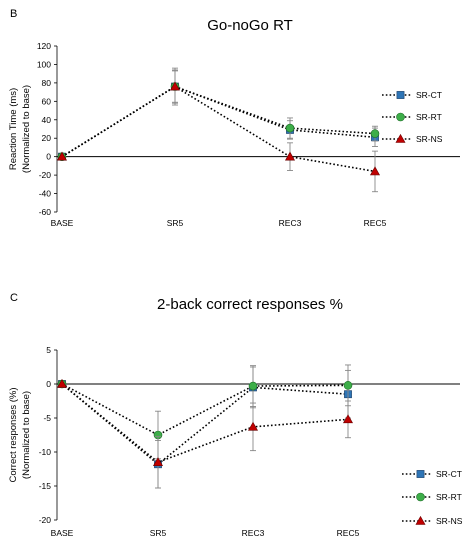 This screenshot has height=550, width=470. Describe the element at coordinates (47, 83) in the screenshot. I see `y-tick-label: 80` at that location.